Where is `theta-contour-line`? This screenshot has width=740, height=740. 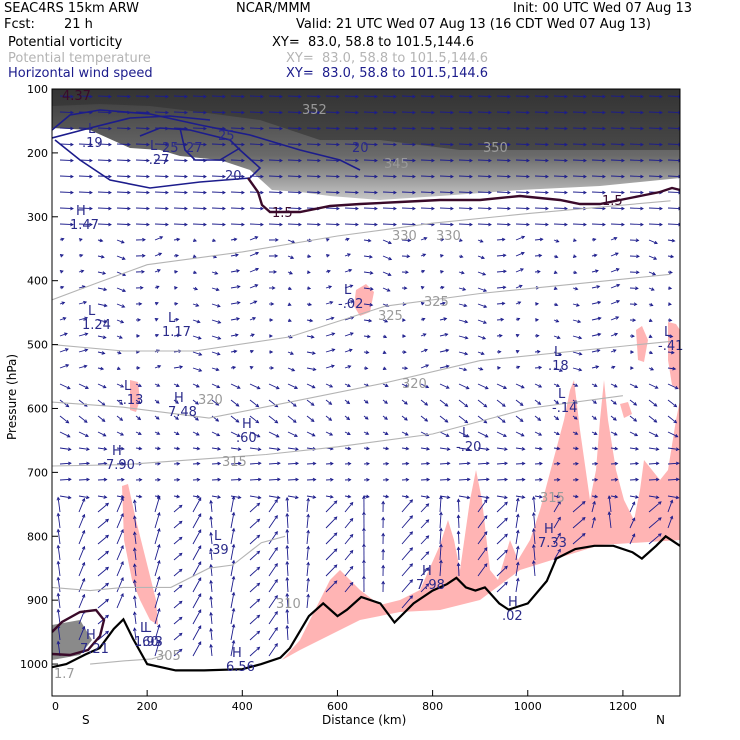 theta-contour-line is located at coordinates (361, 250).